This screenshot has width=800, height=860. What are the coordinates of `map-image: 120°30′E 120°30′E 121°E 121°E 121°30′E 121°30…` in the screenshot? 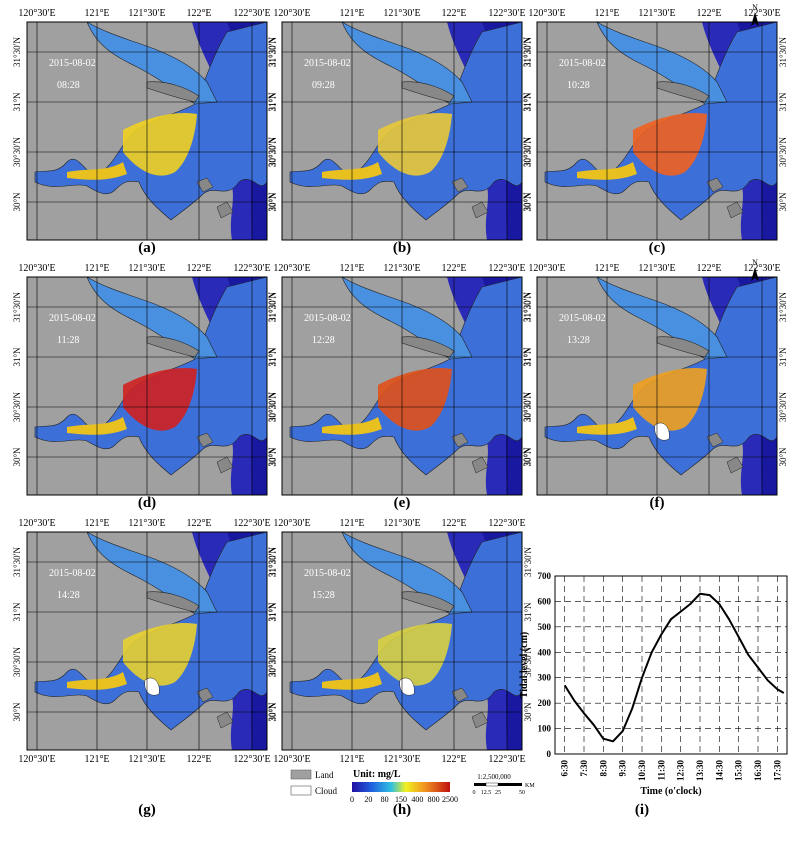 It's located at (145, 641).